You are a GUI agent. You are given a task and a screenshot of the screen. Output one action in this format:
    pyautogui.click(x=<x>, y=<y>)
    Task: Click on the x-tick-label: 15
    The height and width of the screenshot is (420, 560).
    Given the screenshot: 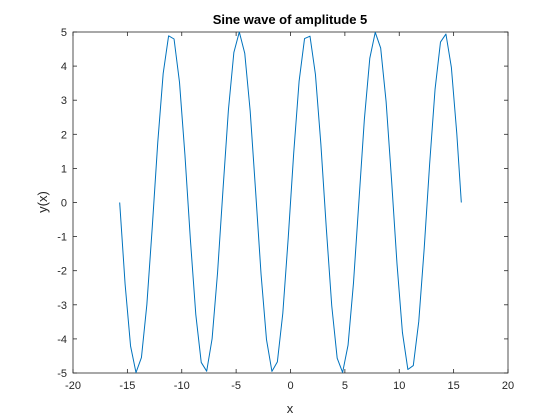 What is the action you would take?
    pyautogui.click(x=454, y=386)
    